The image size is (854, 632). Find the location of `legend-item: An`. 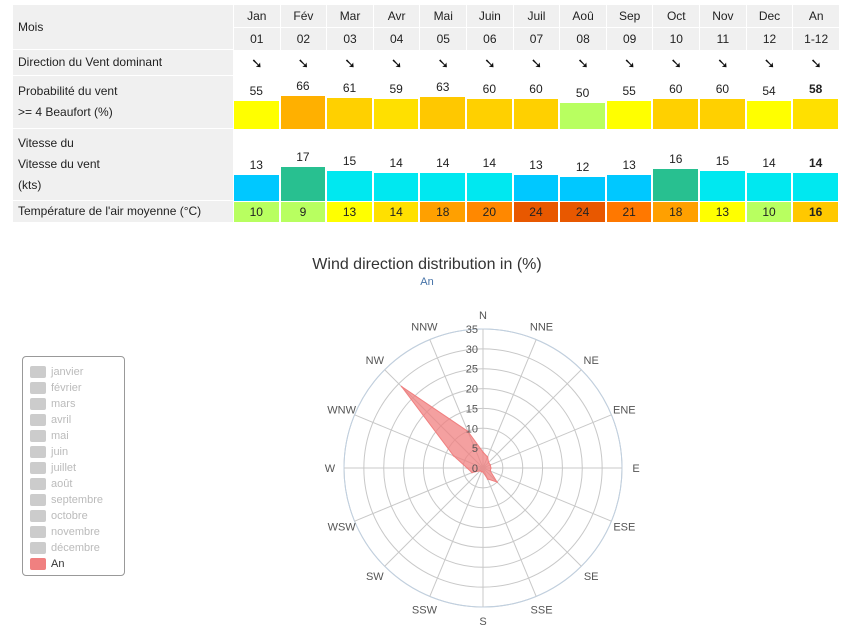

legend-item: An is located at coordinates (47, 564).